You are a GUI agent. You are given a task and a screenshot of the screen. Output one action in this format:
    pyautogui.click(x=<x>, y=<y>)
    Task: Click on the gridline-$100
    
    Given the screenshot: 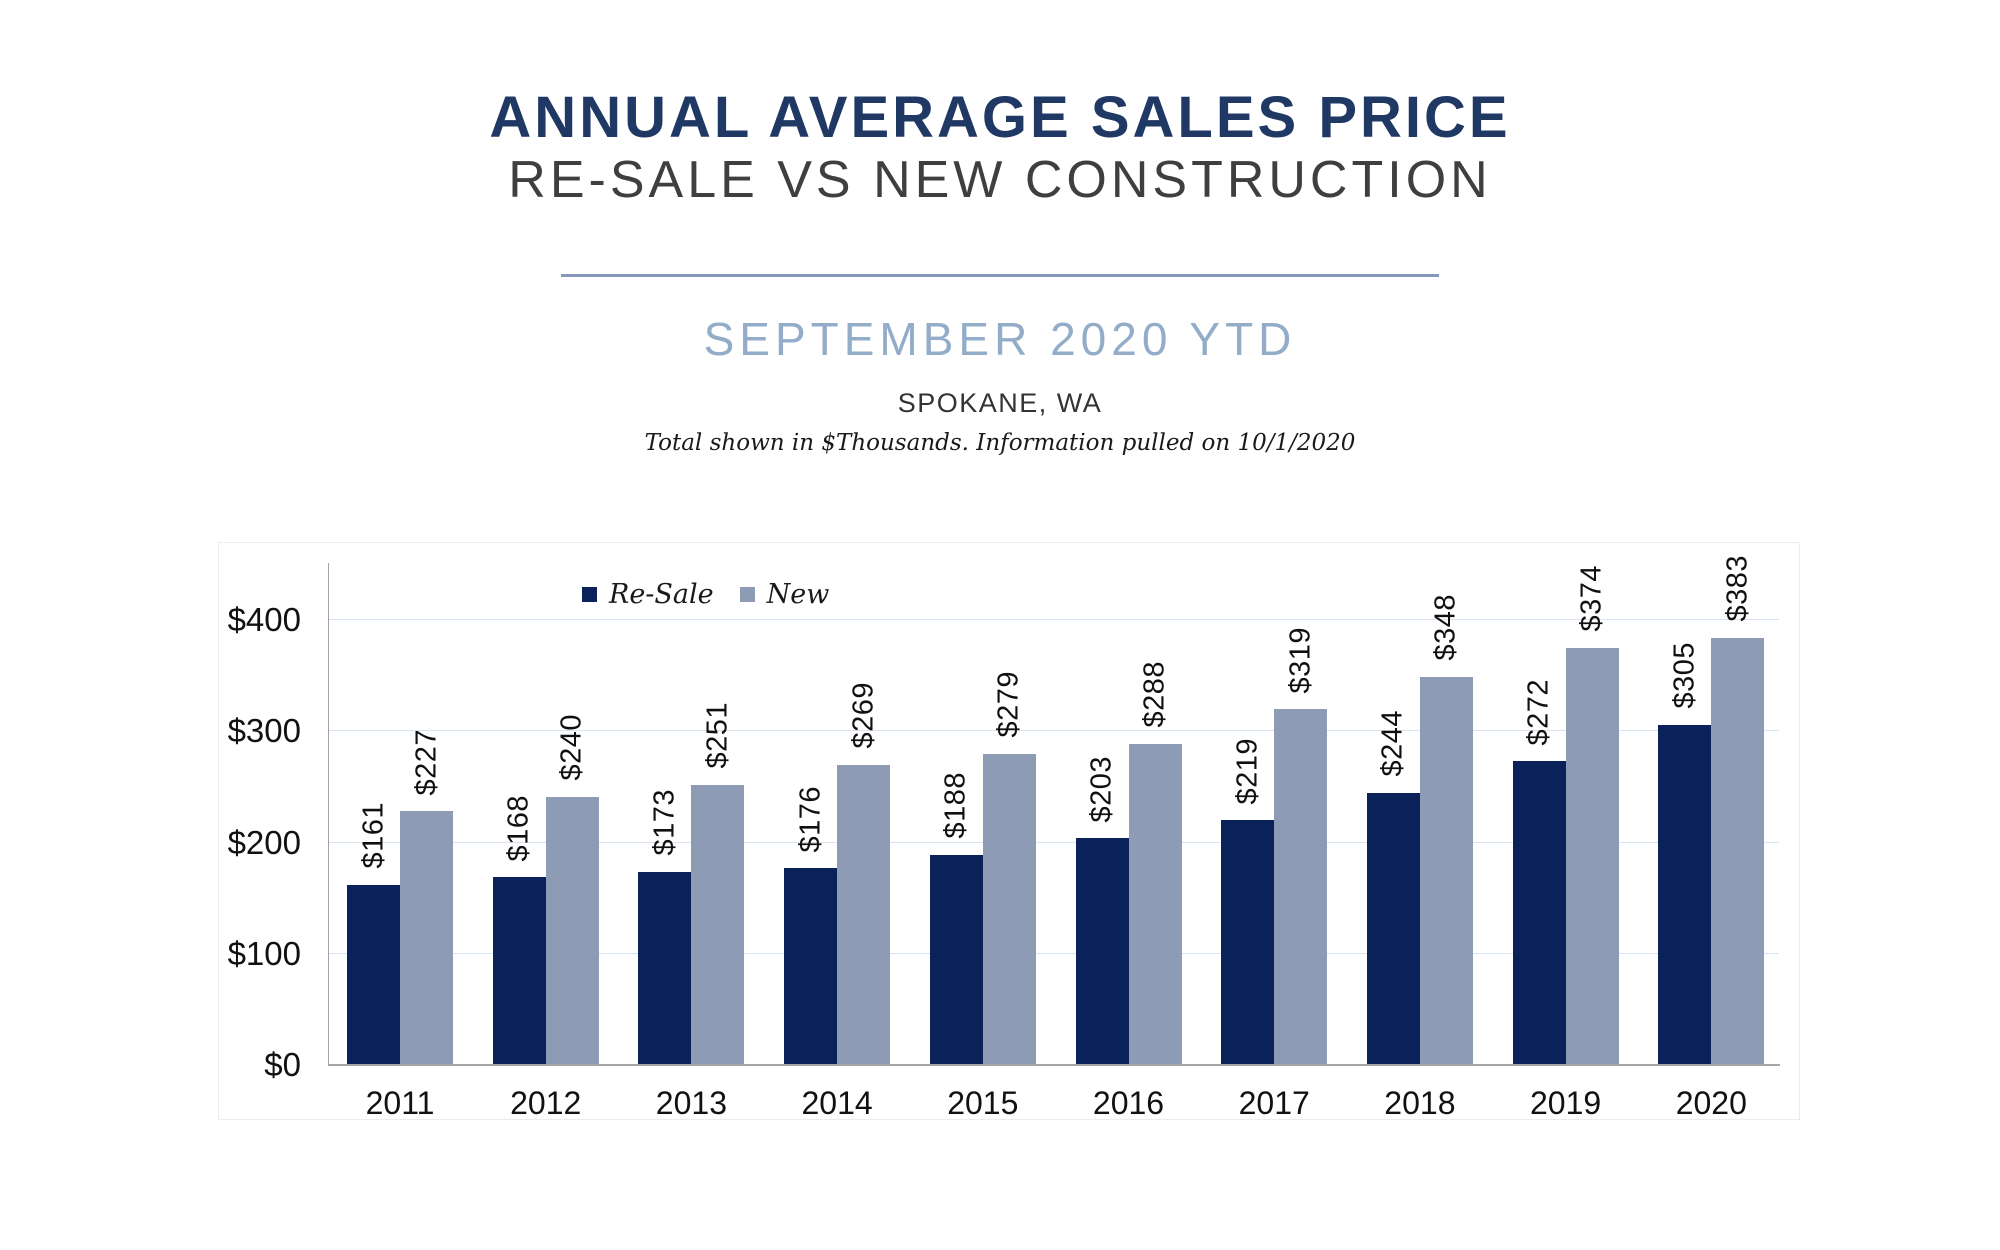 What is the action you would take?
    pyautogui.click(x=1053, y=953)
    